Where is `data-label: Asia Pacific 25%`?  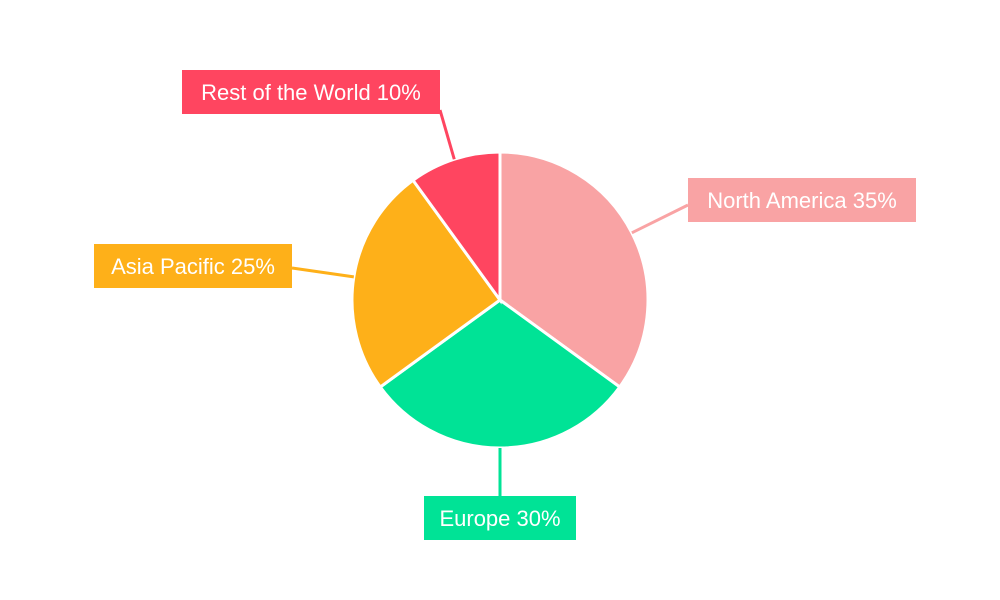
data-label: Asia Pacific 25% is located at coordinates (193, 266).